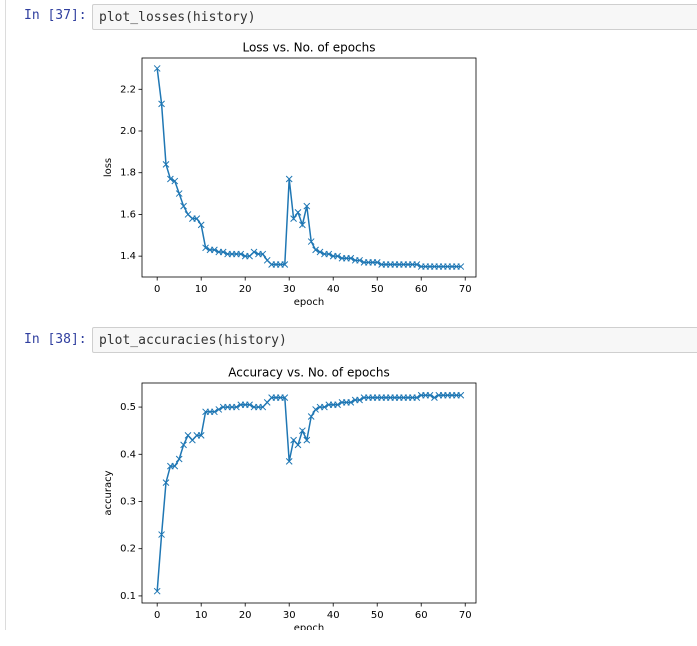 The height and width of the screenshot is (646, 697). I want to click on y-tick-label: 1.6, so click(128, 214).